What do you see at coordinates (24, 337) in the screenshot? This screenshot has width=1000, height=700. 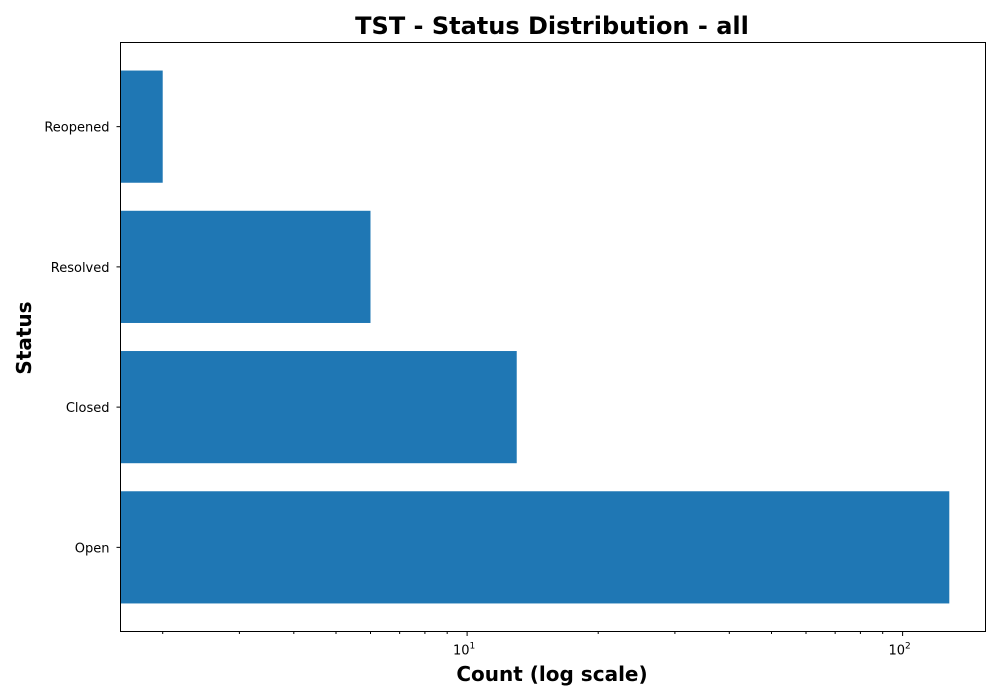 I see `y-axis-label: Status` at bounding box center [24, 337].